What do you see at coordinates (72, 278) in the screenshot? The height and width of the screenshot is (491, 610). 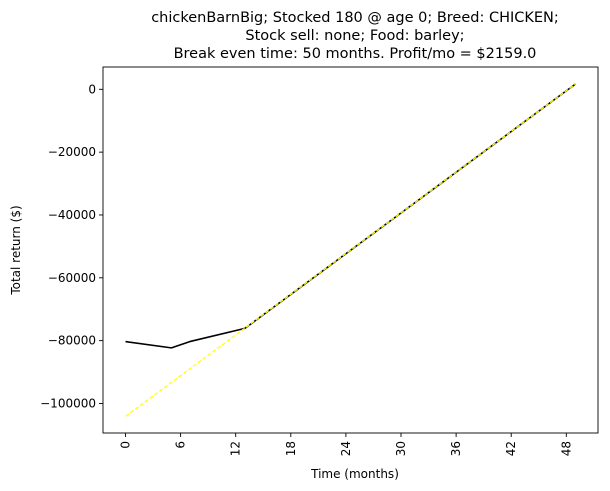 I see `y-tick-label-3: −60000` at bounding box center [72, 278].